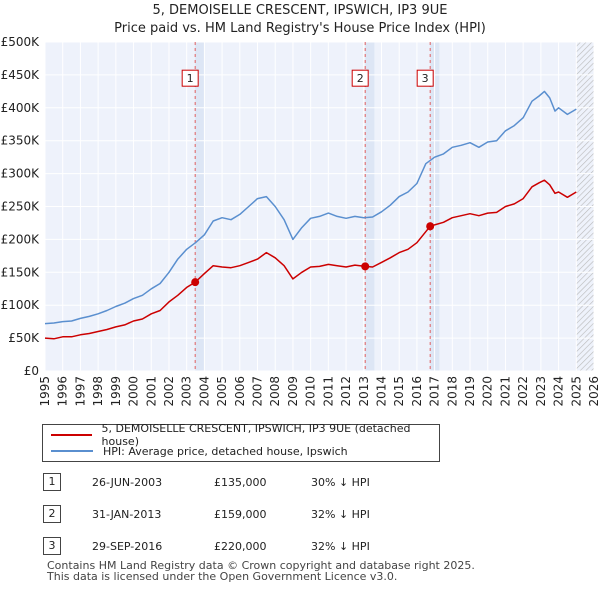  What do you see at coordinates (72, 451) in the screenshot?
I see `legend-swatch-hpi` at bounding box center [72, 451].